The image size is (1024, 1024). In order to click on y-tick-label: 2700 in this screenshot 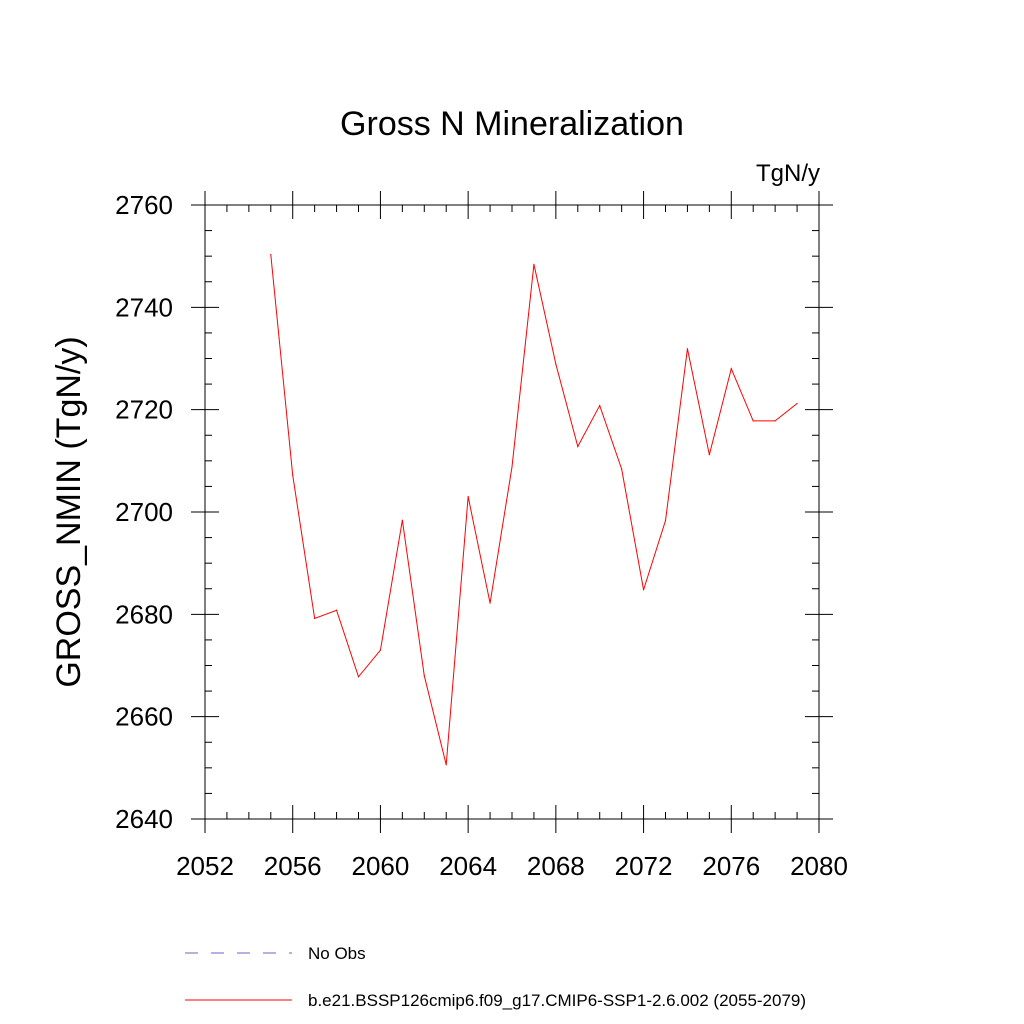, I will do `click(144, 512)`.